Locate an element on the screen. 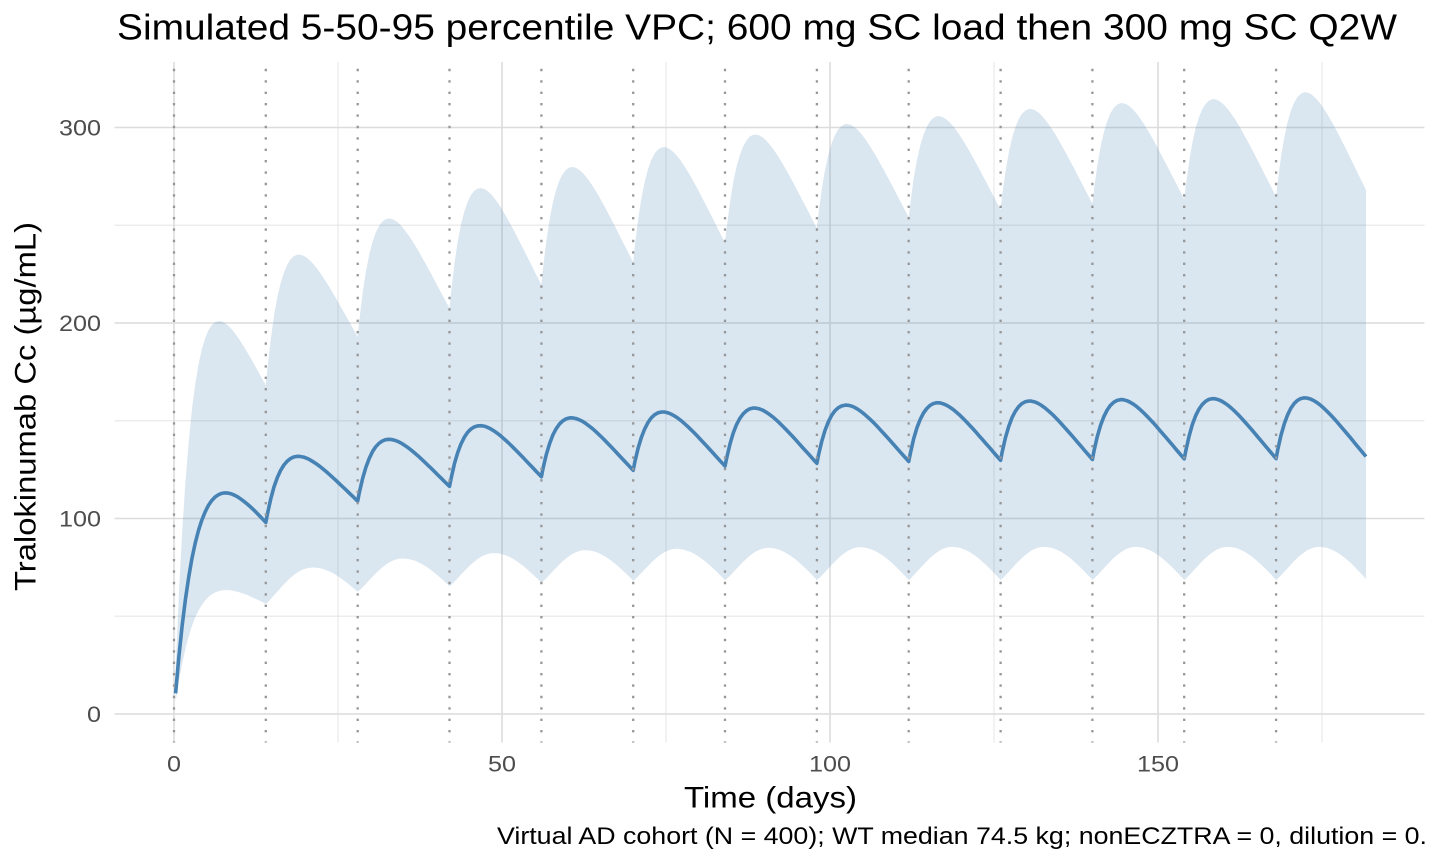  svg-text: Time (days) is located at coordinates (770, 798).